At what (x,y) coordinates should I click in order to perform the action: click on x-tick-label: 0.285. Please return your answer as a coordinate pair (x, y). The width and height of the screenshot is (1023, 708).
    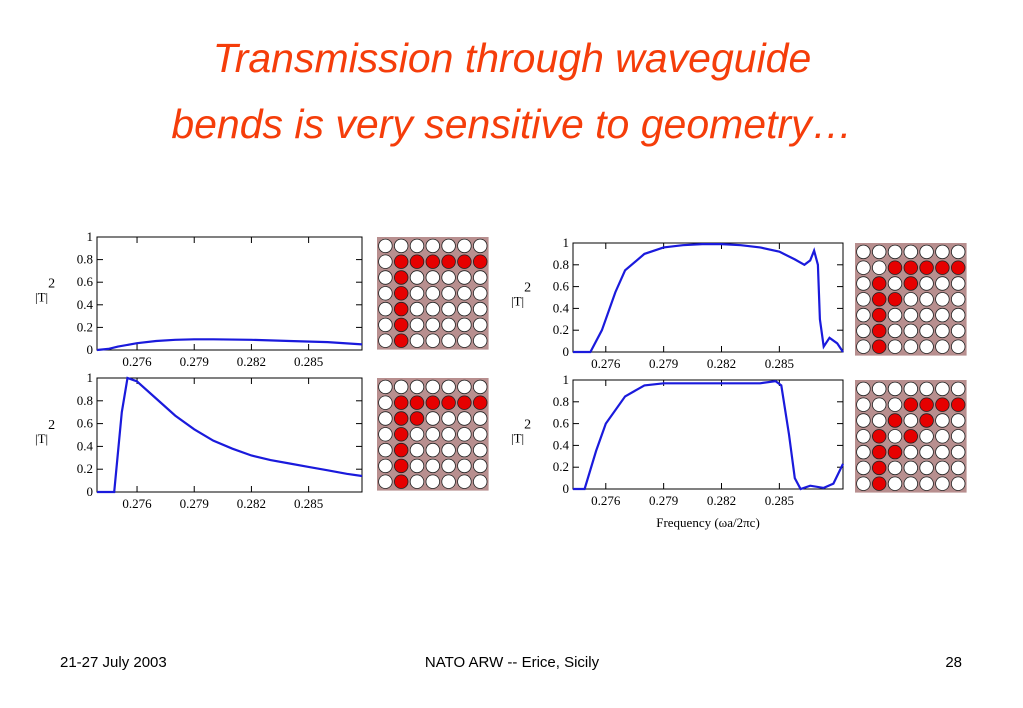
    Looking at the image, I should click on (779, 363).